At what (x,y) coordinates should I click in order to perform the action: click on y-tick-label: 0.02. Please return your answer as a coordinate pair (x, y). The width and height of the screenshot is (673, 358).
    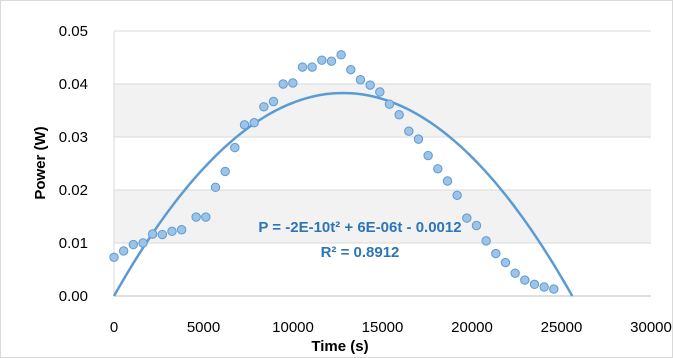
    Looking at the image, I should click on (73, 190).